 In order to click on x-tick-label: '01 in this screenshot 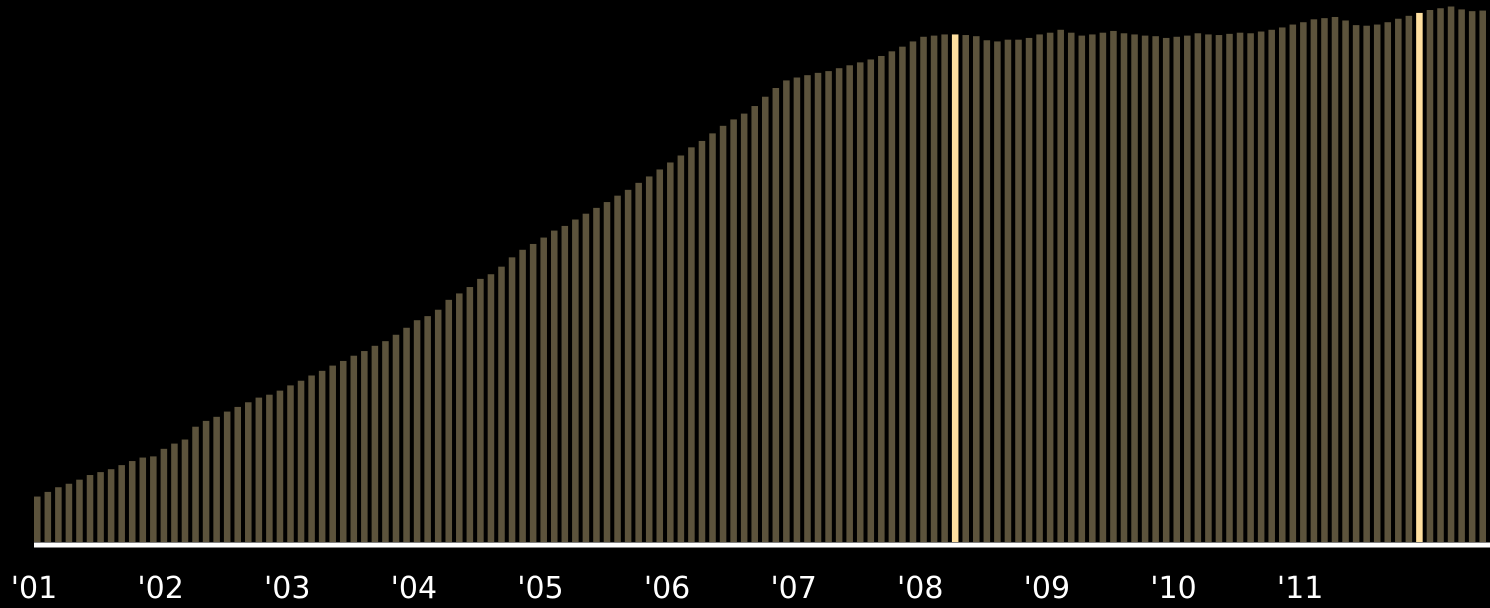, I will do `click(34, 588)`.